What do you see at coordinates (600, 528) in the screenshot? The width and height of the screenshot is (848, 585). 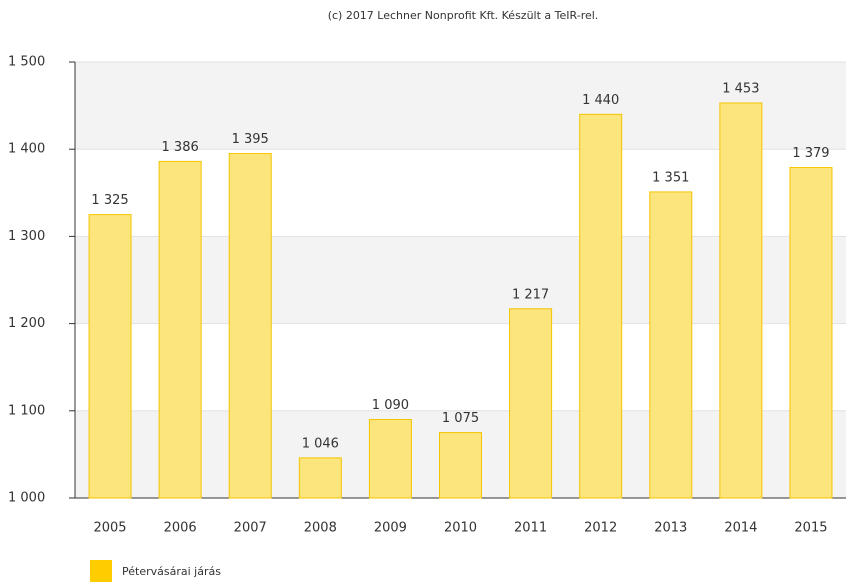 I see `x-tick-label: 2012` at bounding box center [600, 528].